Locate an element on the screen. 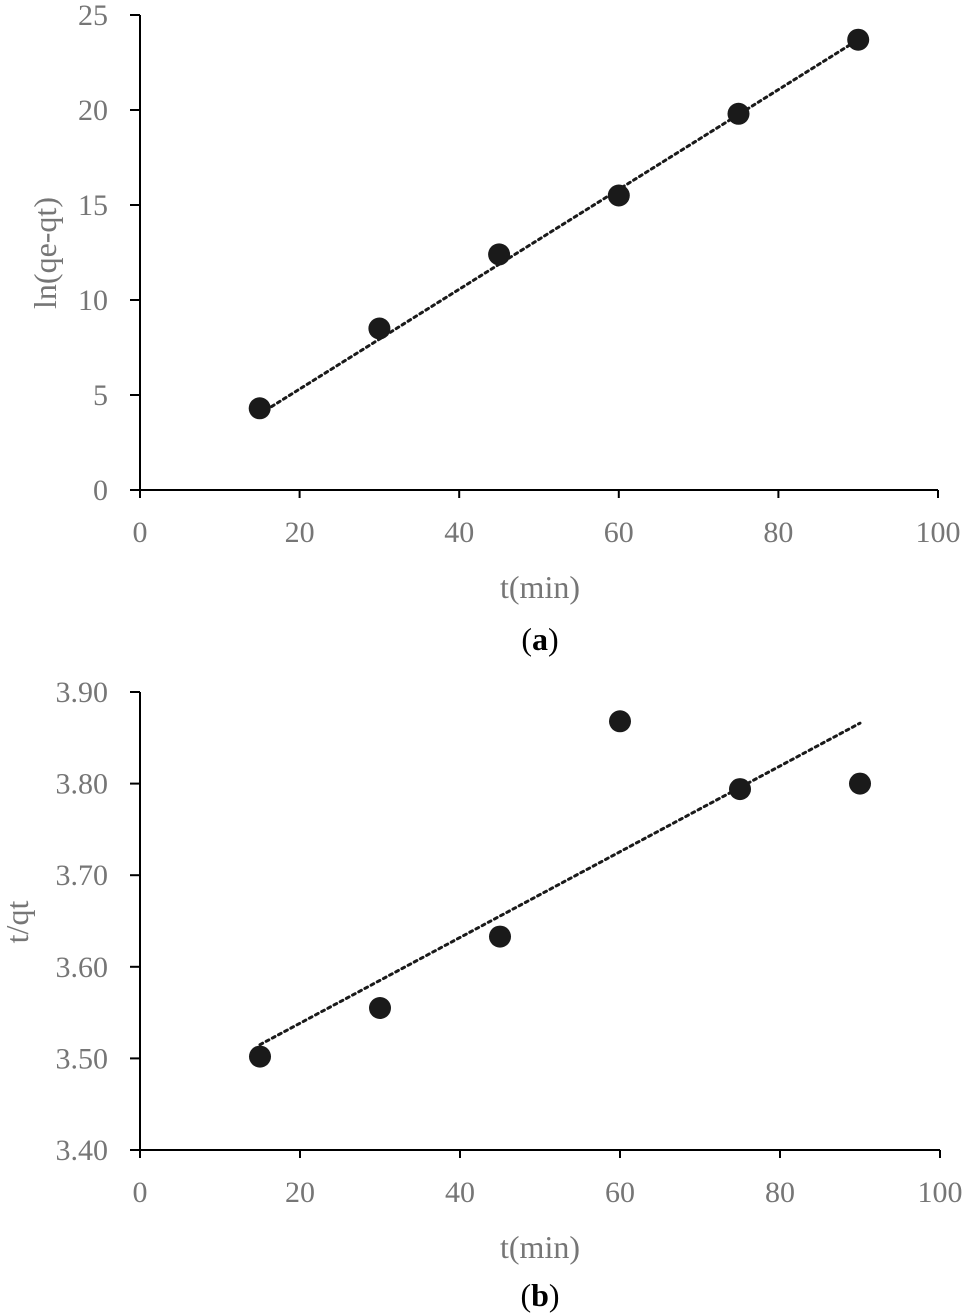 The image size is (968, 1316). panel-a-x-tick-label: 60 is located at coordinates (619, 532).